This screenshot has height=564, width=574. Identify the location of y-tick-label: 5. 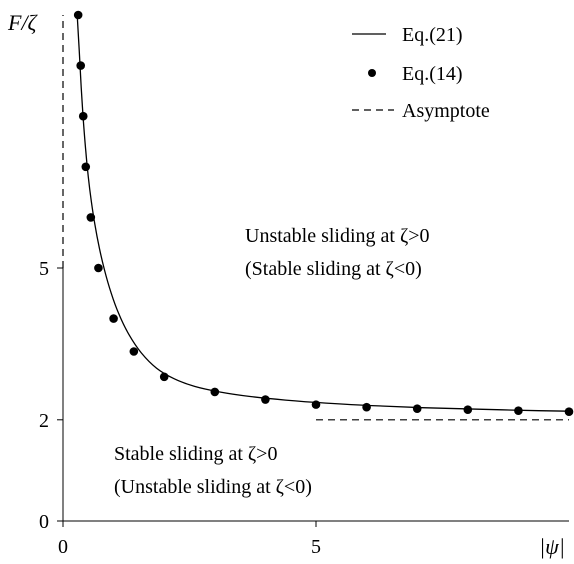
(44, 269).